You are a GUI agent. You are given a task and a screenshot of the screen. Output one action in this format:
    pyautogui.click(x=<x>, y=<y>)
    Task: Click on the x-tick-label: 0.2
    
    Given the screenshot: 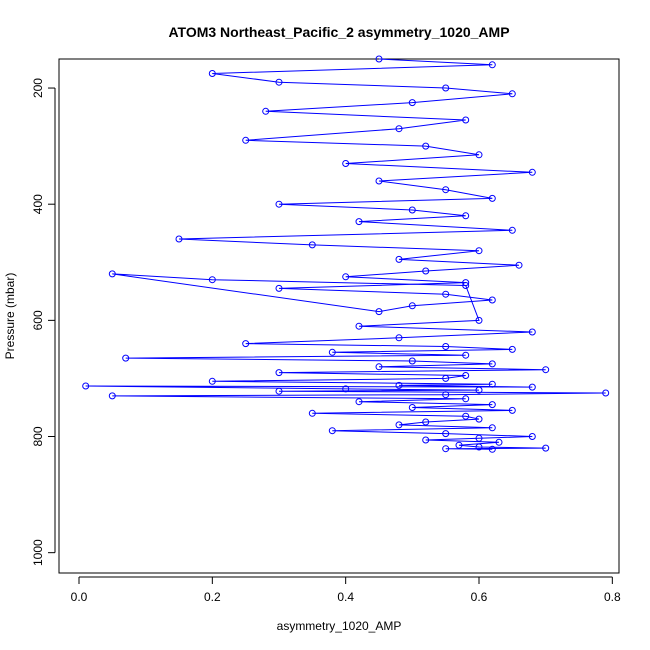 What is the action you would take?
    pyautogui.click(x=212, y=597)
    